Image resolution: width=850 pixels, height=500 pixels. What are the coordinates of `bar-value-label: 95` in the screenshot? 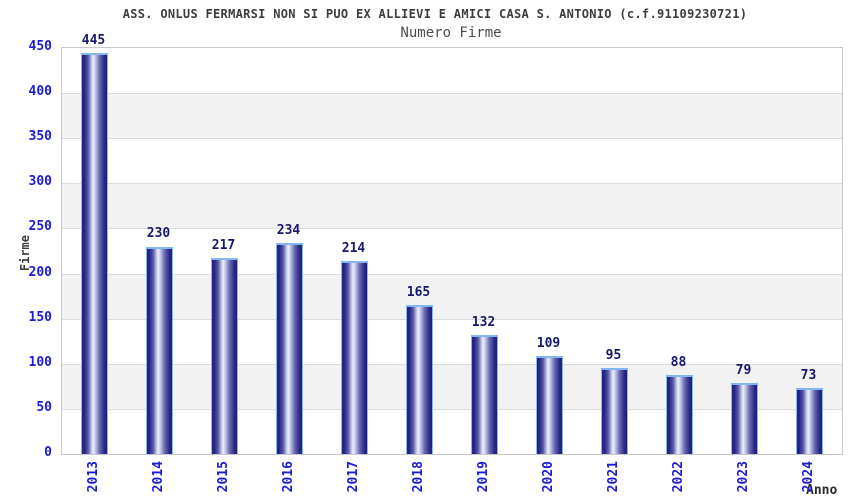 It's located at (613, 356).